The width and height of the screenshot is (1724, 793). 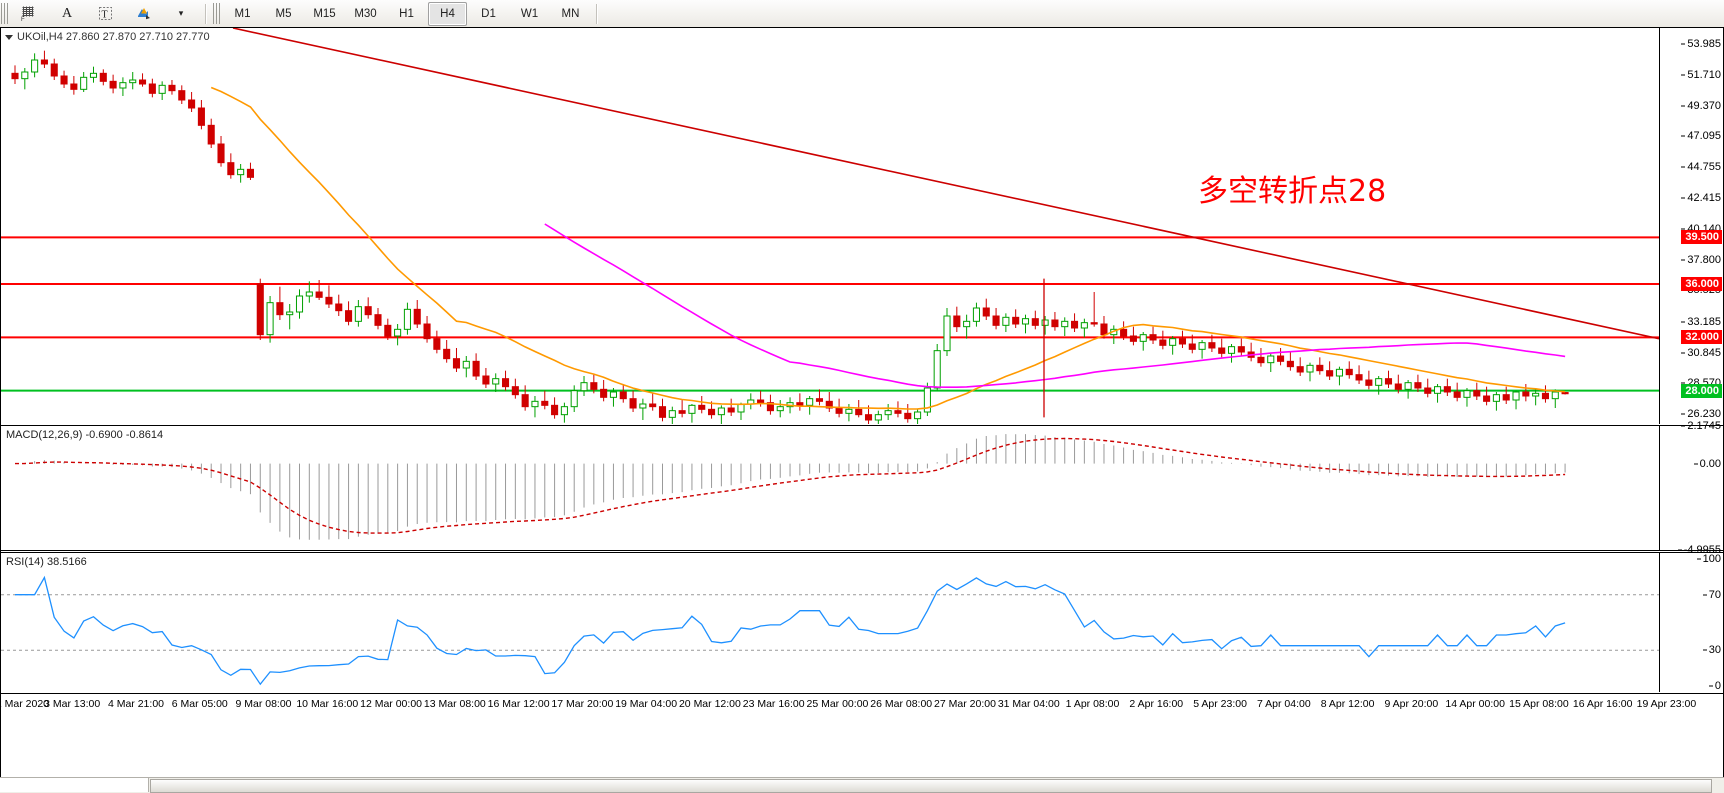 What do you see at coordinates (582, 704) in the screenshot?
I see `time-label-9: 17 Mar 20:00` at bounding box center [582, 704].